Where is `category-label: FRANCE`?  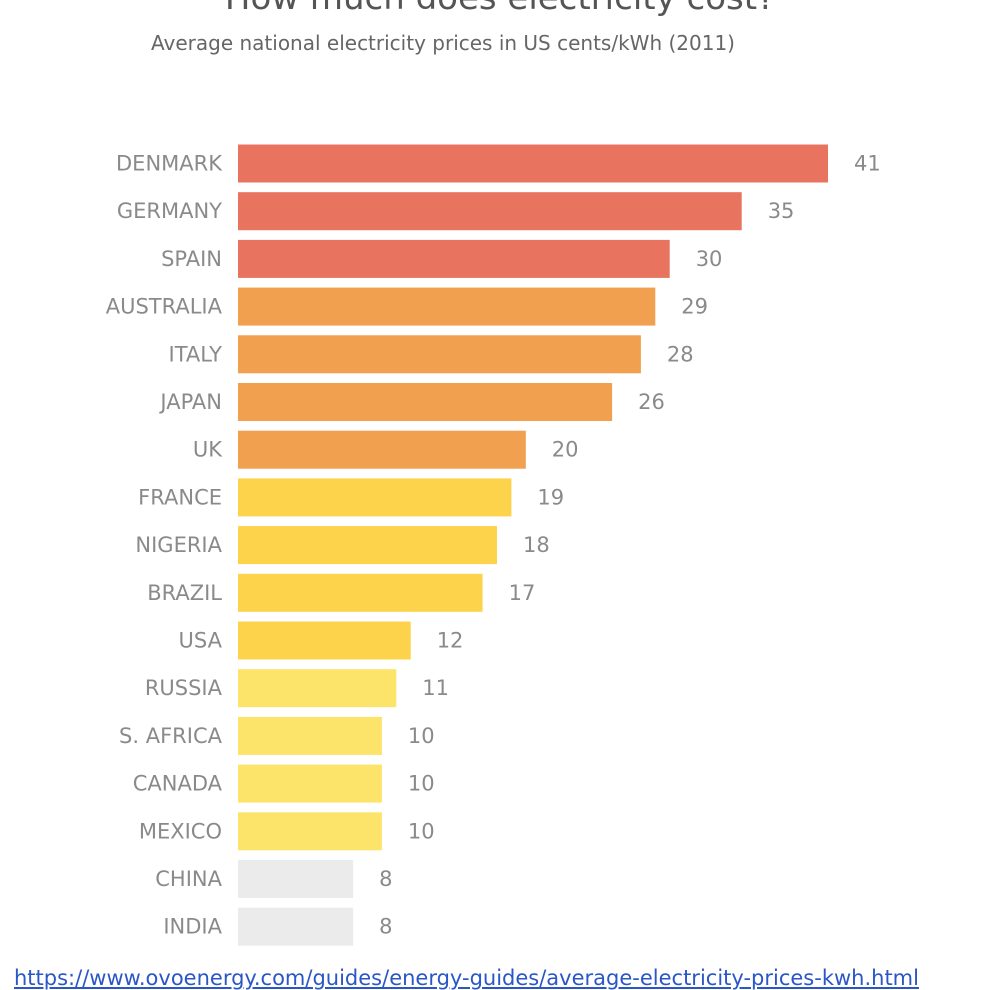 category-label: FRANCE is located at coordinates (180, 497).